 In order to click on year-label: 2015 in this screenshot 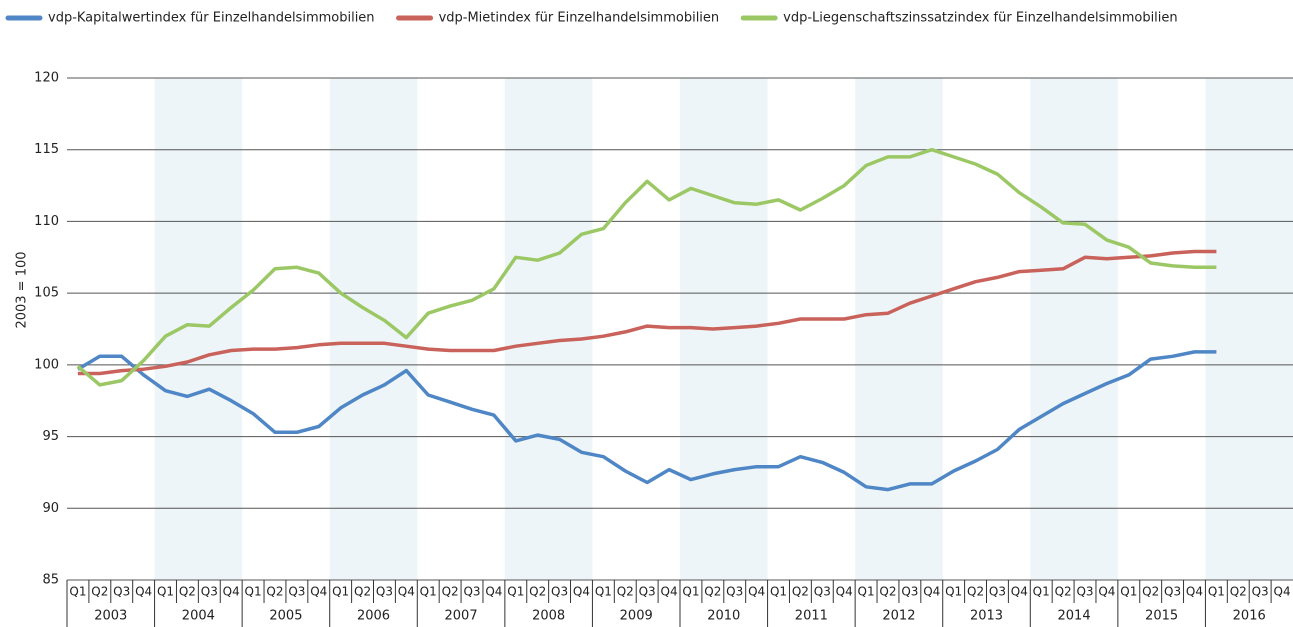, I will do `click(1161, 616)`.